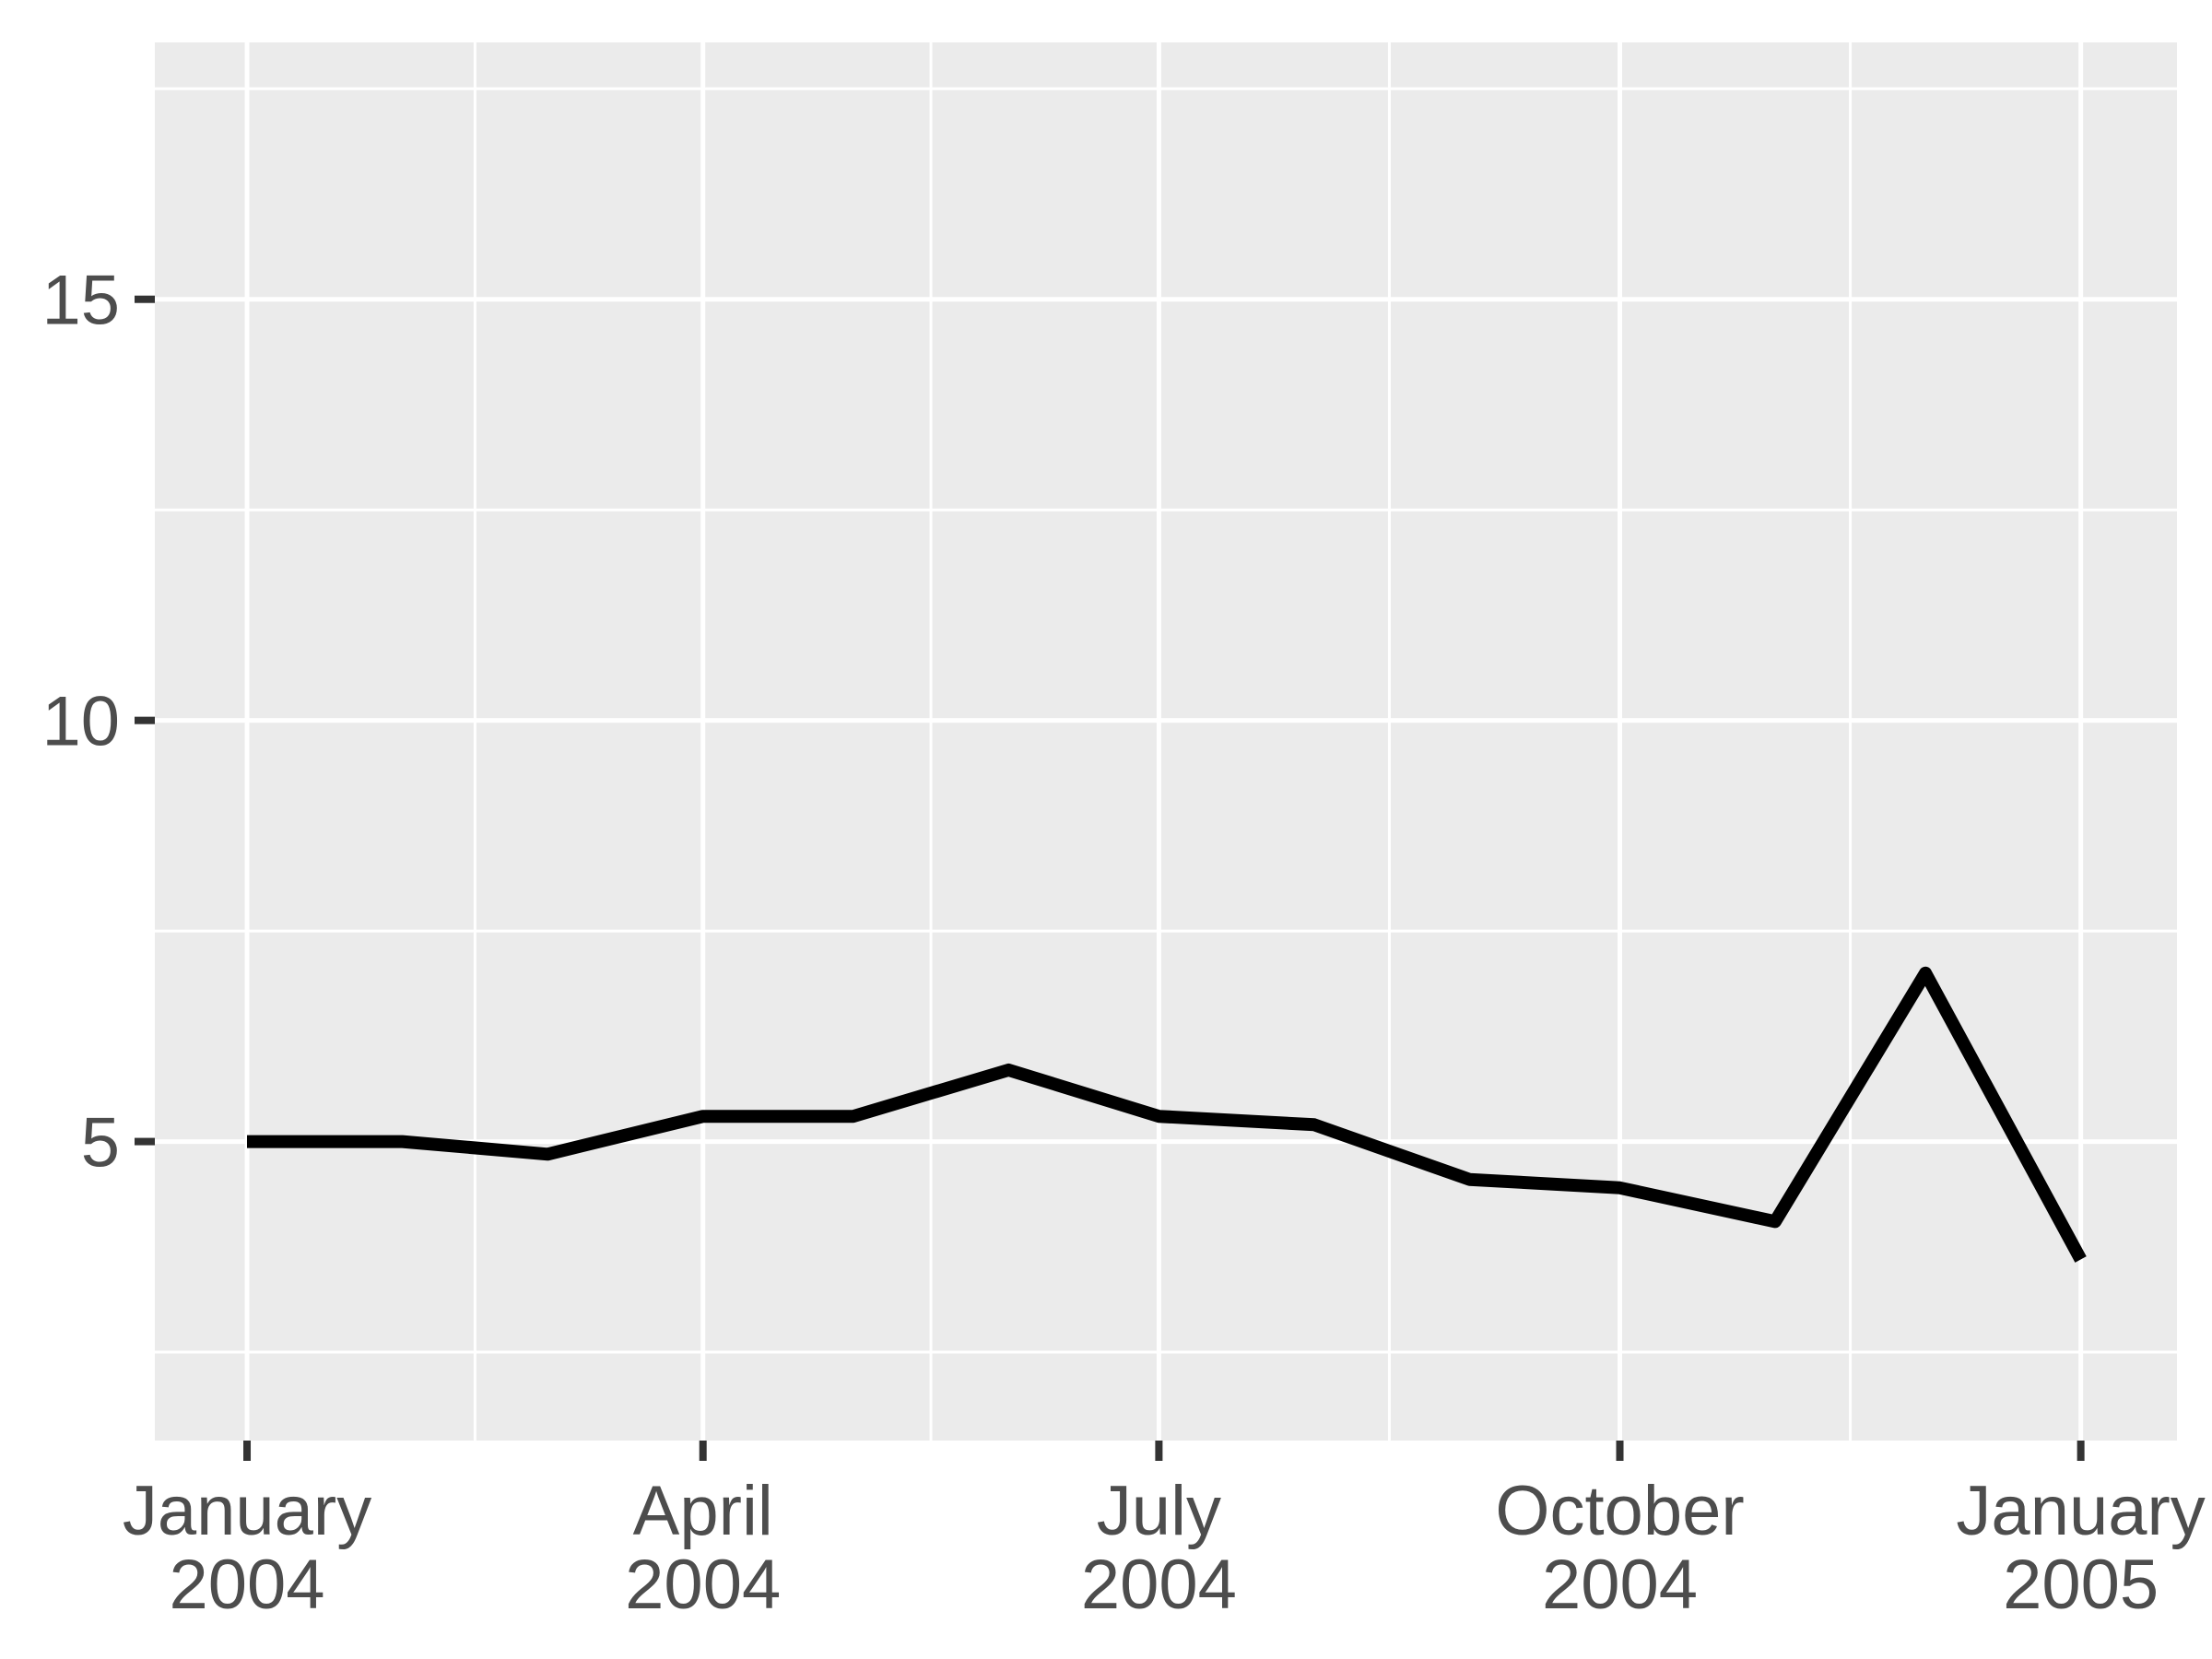  Describe the element at coordinates (2080, 1548) in the screenshot. I see `x-tick-label-2005-01-01: January 2005` at that location.